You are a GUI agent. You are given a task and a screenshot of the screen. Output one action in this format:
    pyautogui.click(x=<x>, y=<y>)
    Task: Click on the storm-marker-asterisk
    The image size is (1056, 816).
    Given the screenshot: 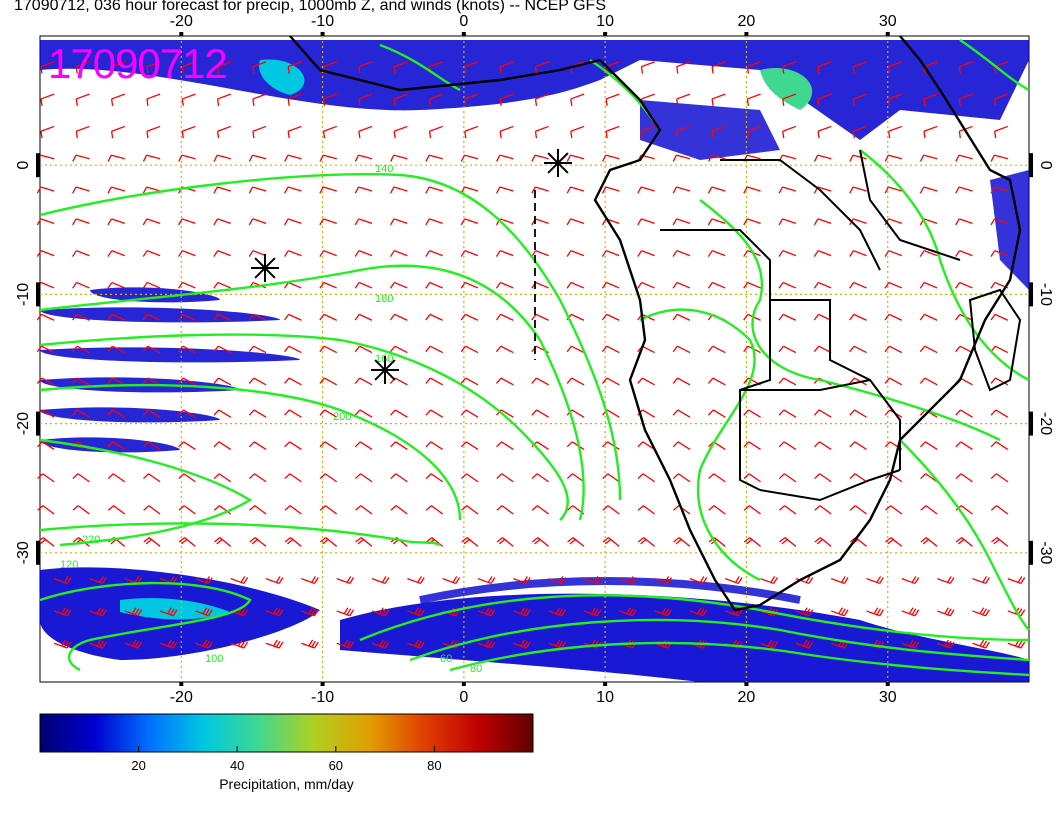 What is the action you would take?
    pyautogui.click(x=558, y=163)
    